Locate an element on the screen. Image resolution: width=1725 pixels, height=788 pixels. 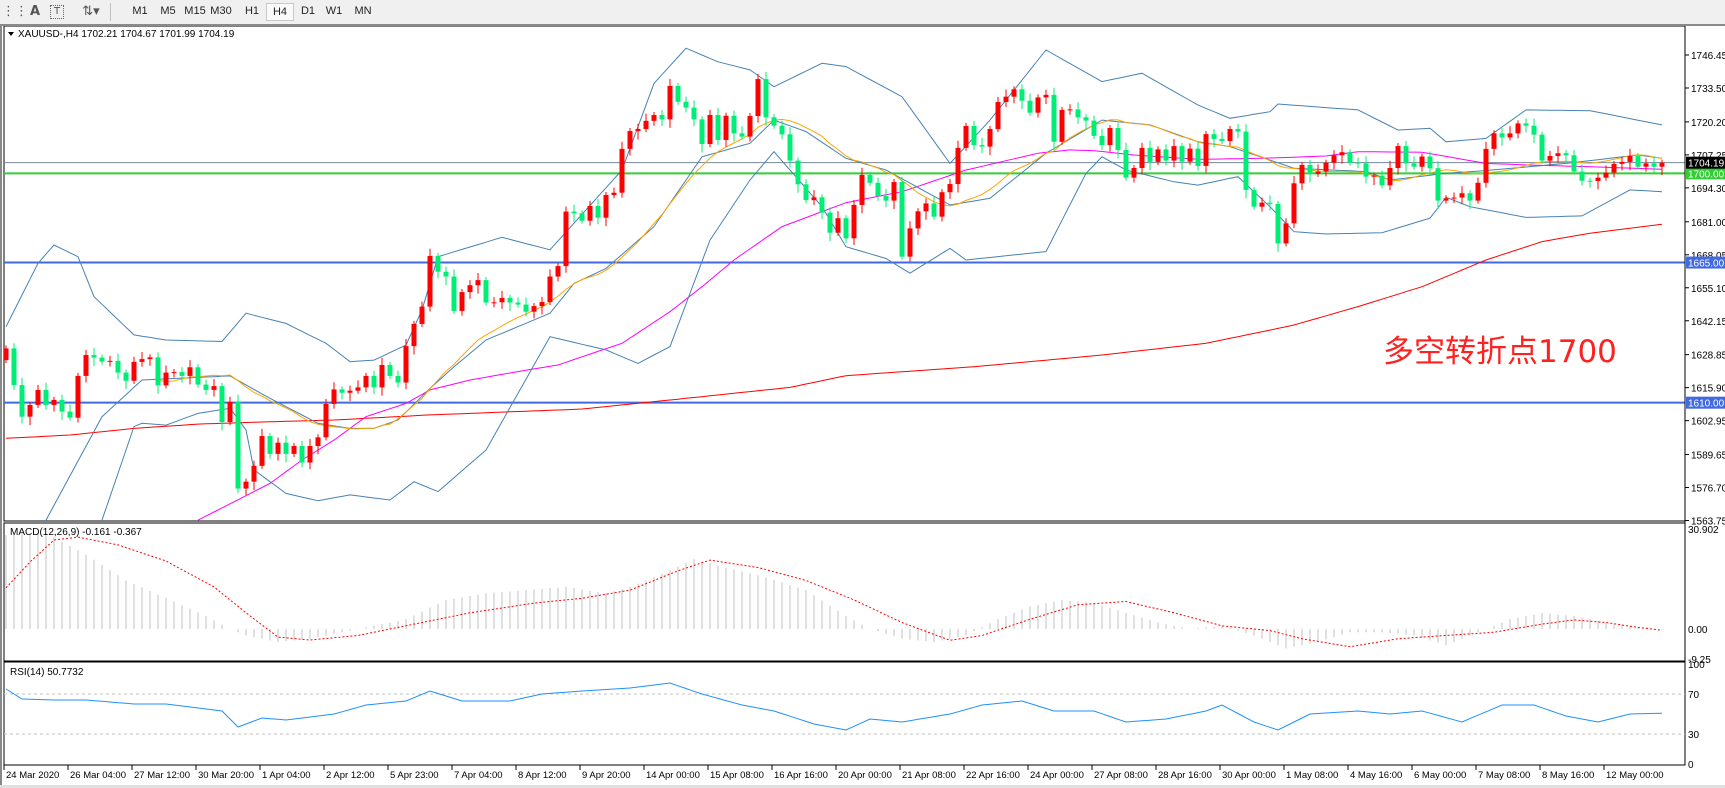
chart-annotation-text: 多空转折点1700 is located at coordinates (1500, 352).